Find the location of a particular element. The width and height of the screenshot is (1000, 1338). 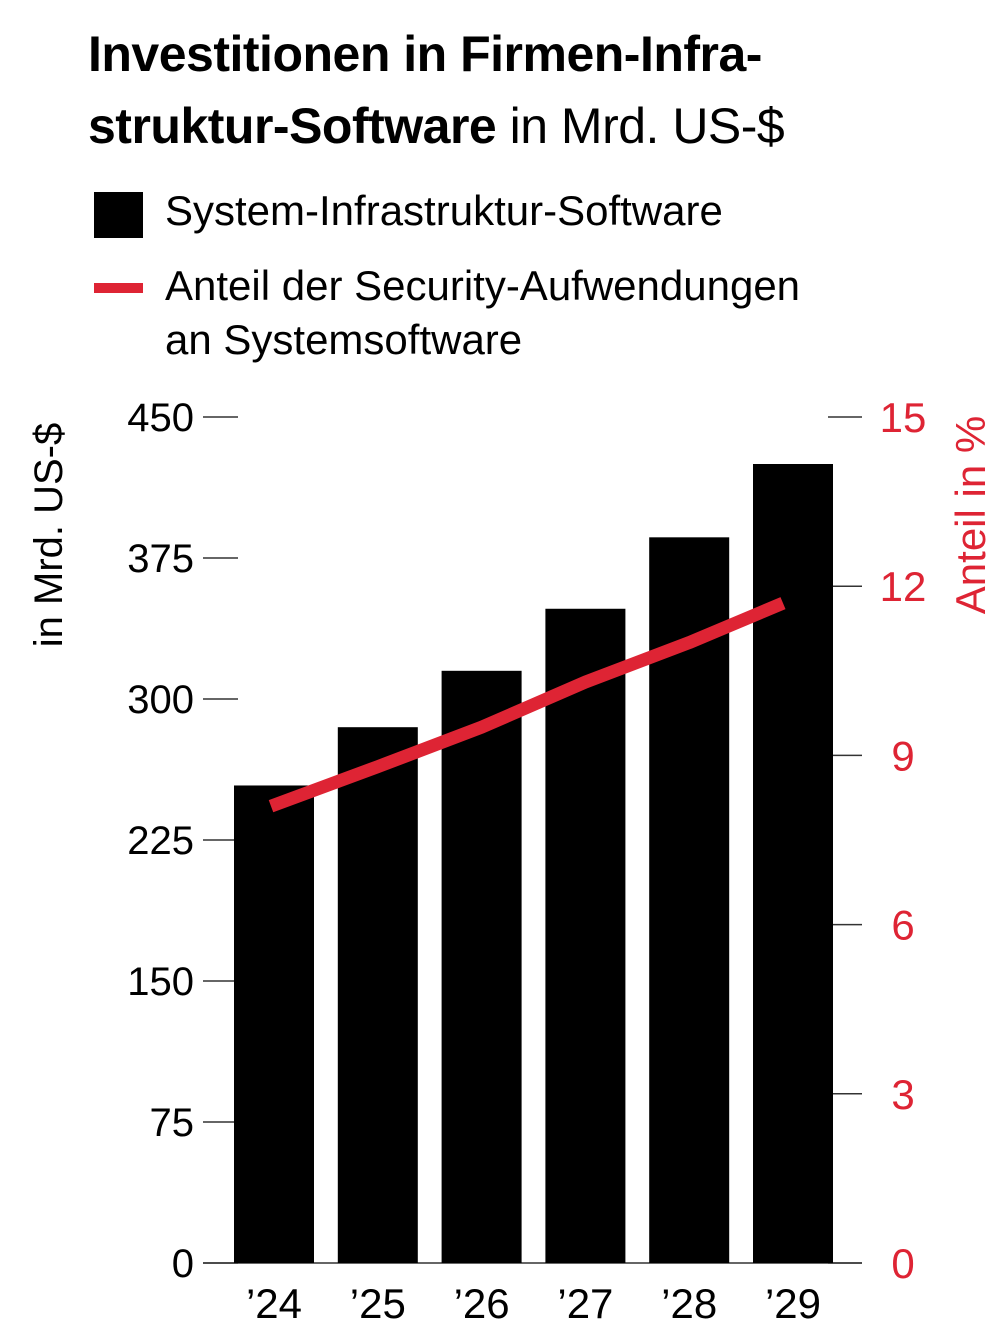

x-tick-label: ’29 is located at coordinates (793, 1303).